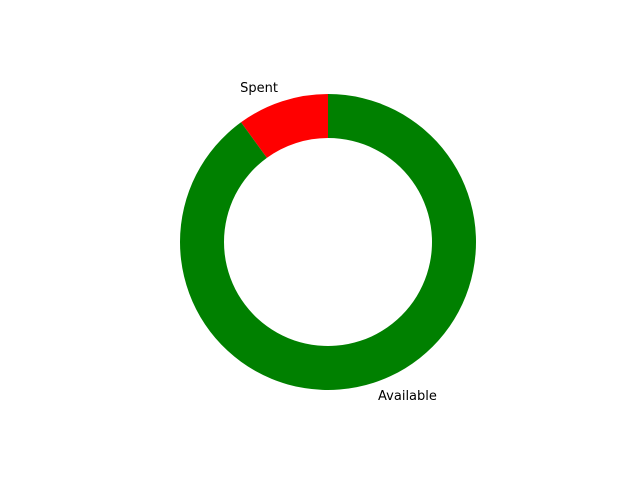 The height and width of the screenshot is (484, 640). Describe the element at coordinates (407, 396) in the screenshot. I see `slice-label-available: Available` at that location.